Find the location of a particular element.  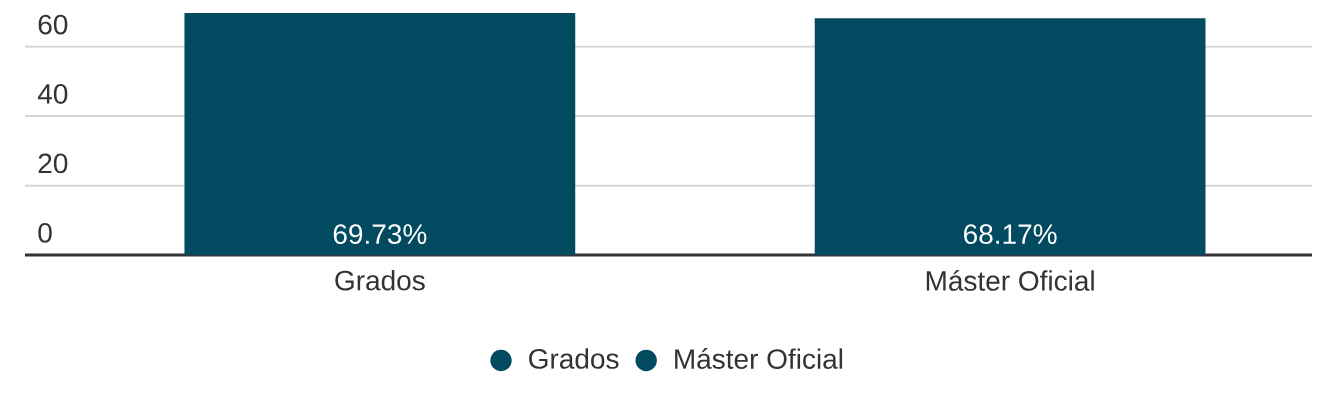

legend-label: Máster Oficial is located at coordinates (759, 358).